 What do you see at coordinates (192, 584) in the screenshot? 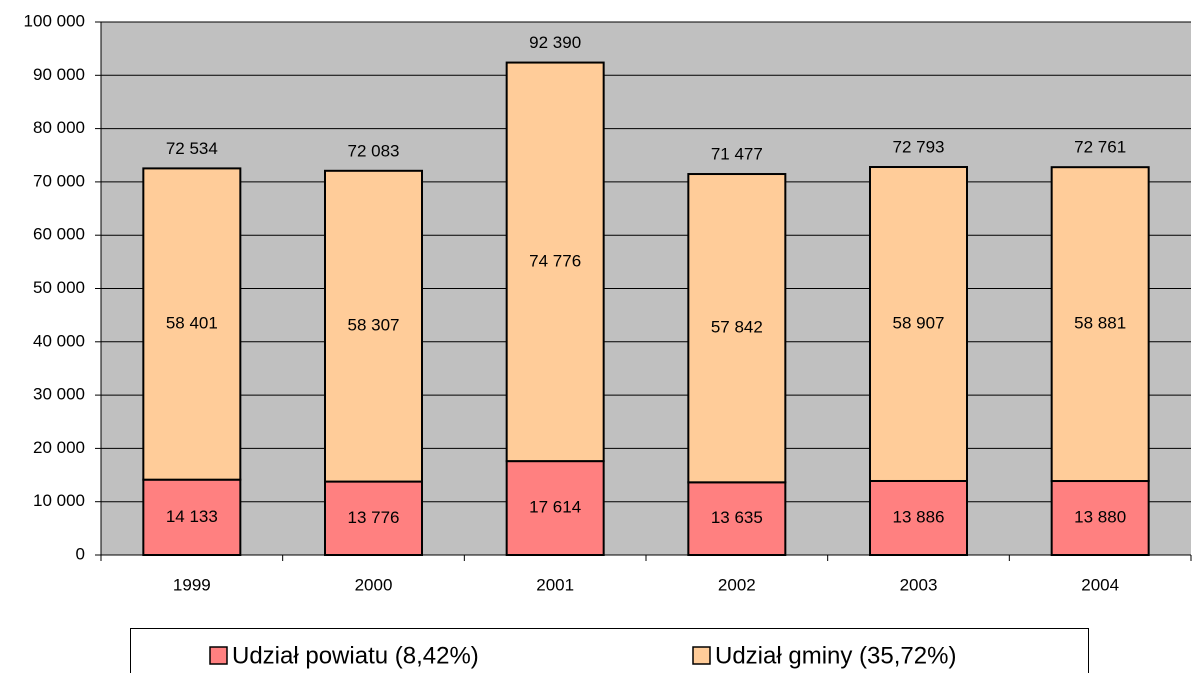
I see `x-tick-label: 1999` at bounding box center [192, 584].